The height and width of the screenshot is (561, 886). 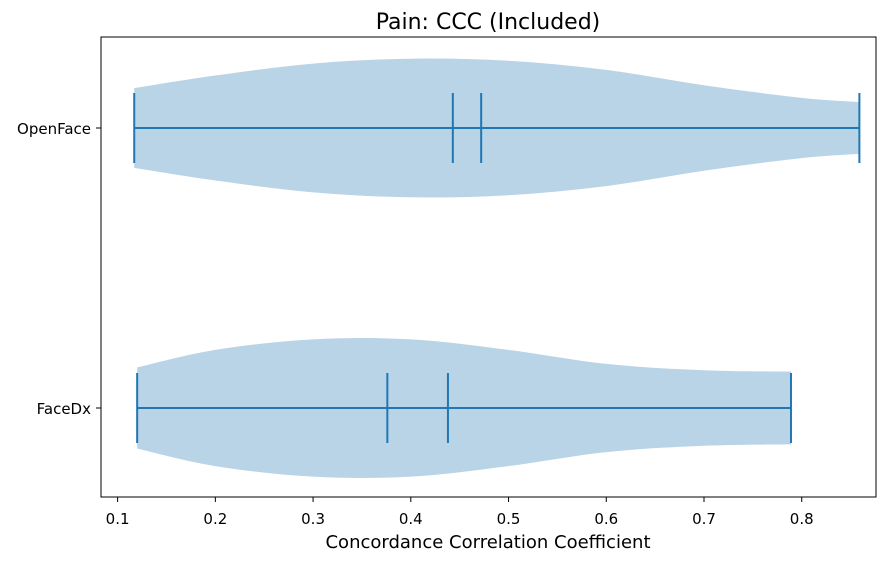 What do you see at coordinates (313, 519) in the screenshot?
I see `x-tick-label: 0.3` at bounding box center [313, 519].